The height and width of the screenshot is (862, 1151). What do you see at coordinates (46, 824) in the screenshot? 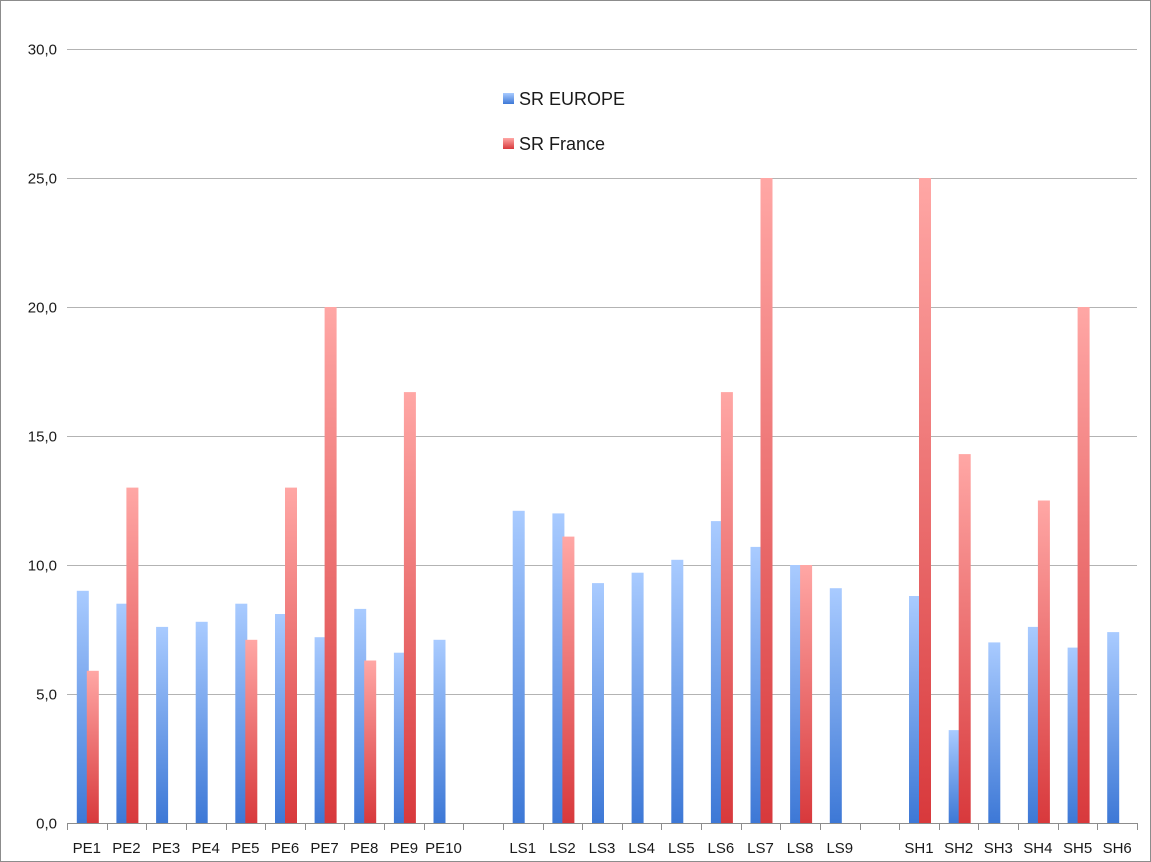
I see `y-tick-label: 0,0` at bounding box center [46, 824].